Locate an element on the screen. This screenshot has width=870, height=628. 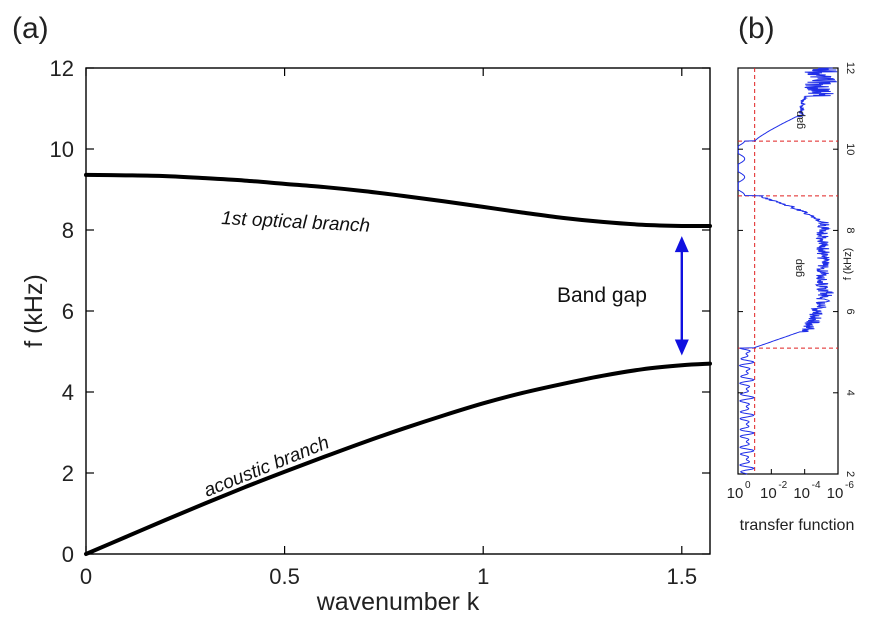
b-x-tick-exponent: -2 is located at coordinates (782, 485).